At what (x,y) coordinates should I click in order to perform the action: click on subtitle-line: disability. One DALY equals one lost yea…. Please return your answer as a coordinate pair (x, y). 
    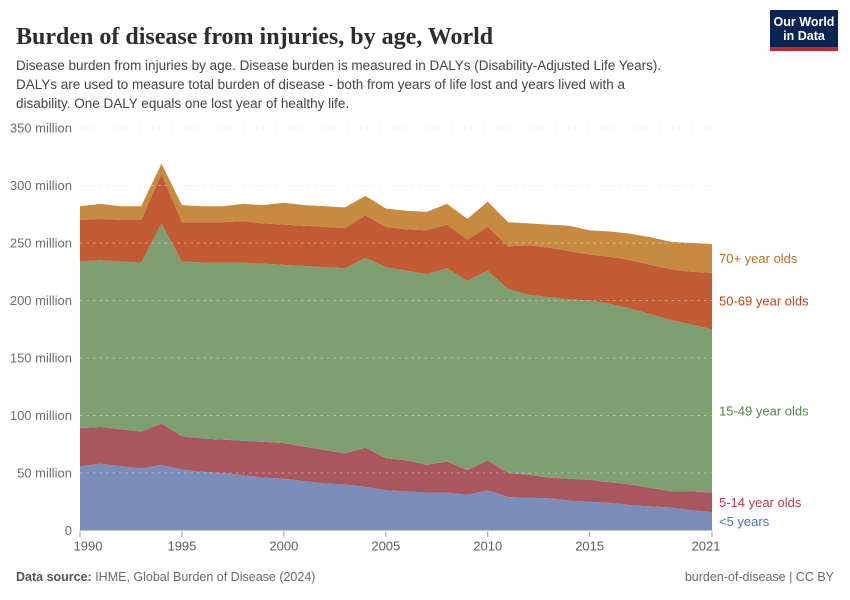
    Looking at the image, I should click on (183, 103).